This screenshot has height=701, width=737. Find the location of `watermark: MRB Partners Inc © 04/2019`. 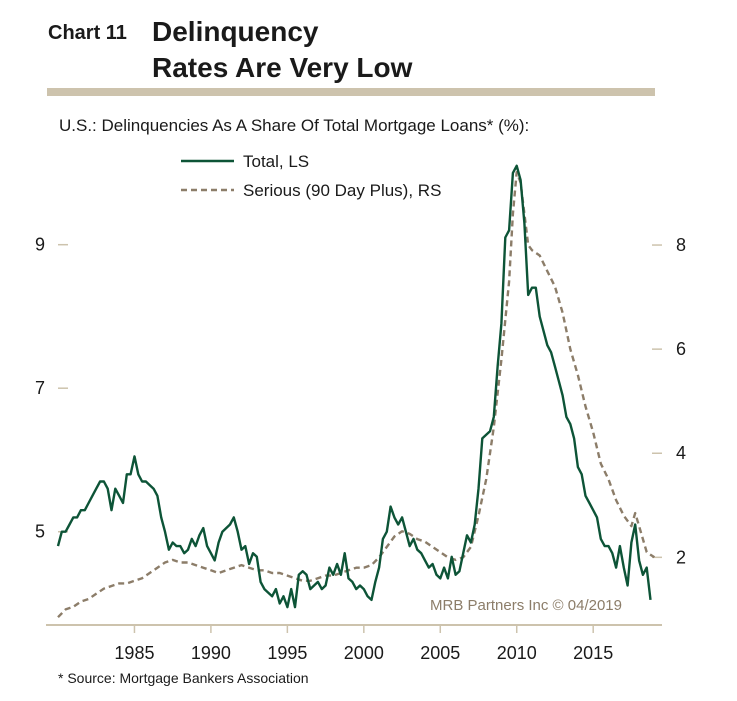

watermark: MRB Partners Inc © 04/2019 is located at coordinates (526, 605).